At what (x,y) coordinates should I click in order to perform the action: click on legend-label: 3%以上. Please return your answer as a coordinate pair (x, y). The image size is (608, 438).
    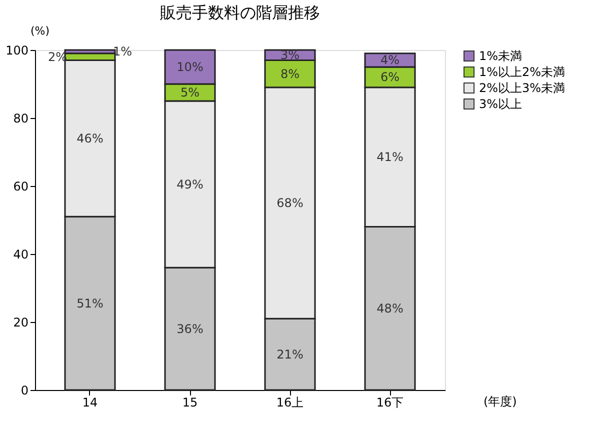
    Looking at the image, I should click on (500, 104).